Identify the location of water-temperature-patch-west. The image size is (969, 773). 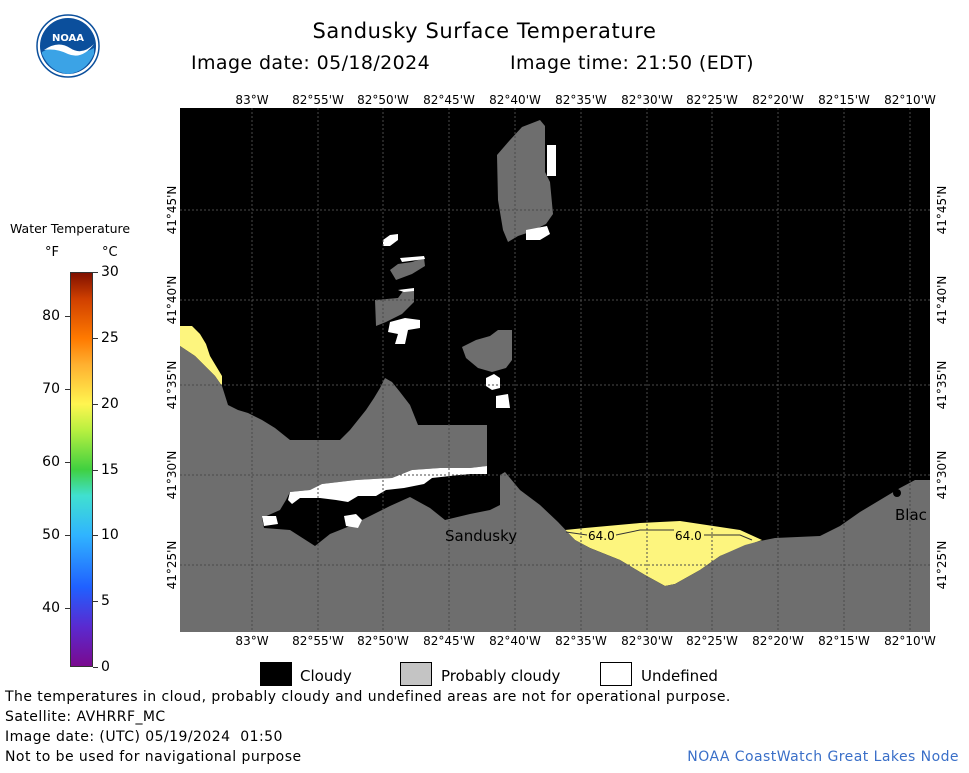
(201, 356).